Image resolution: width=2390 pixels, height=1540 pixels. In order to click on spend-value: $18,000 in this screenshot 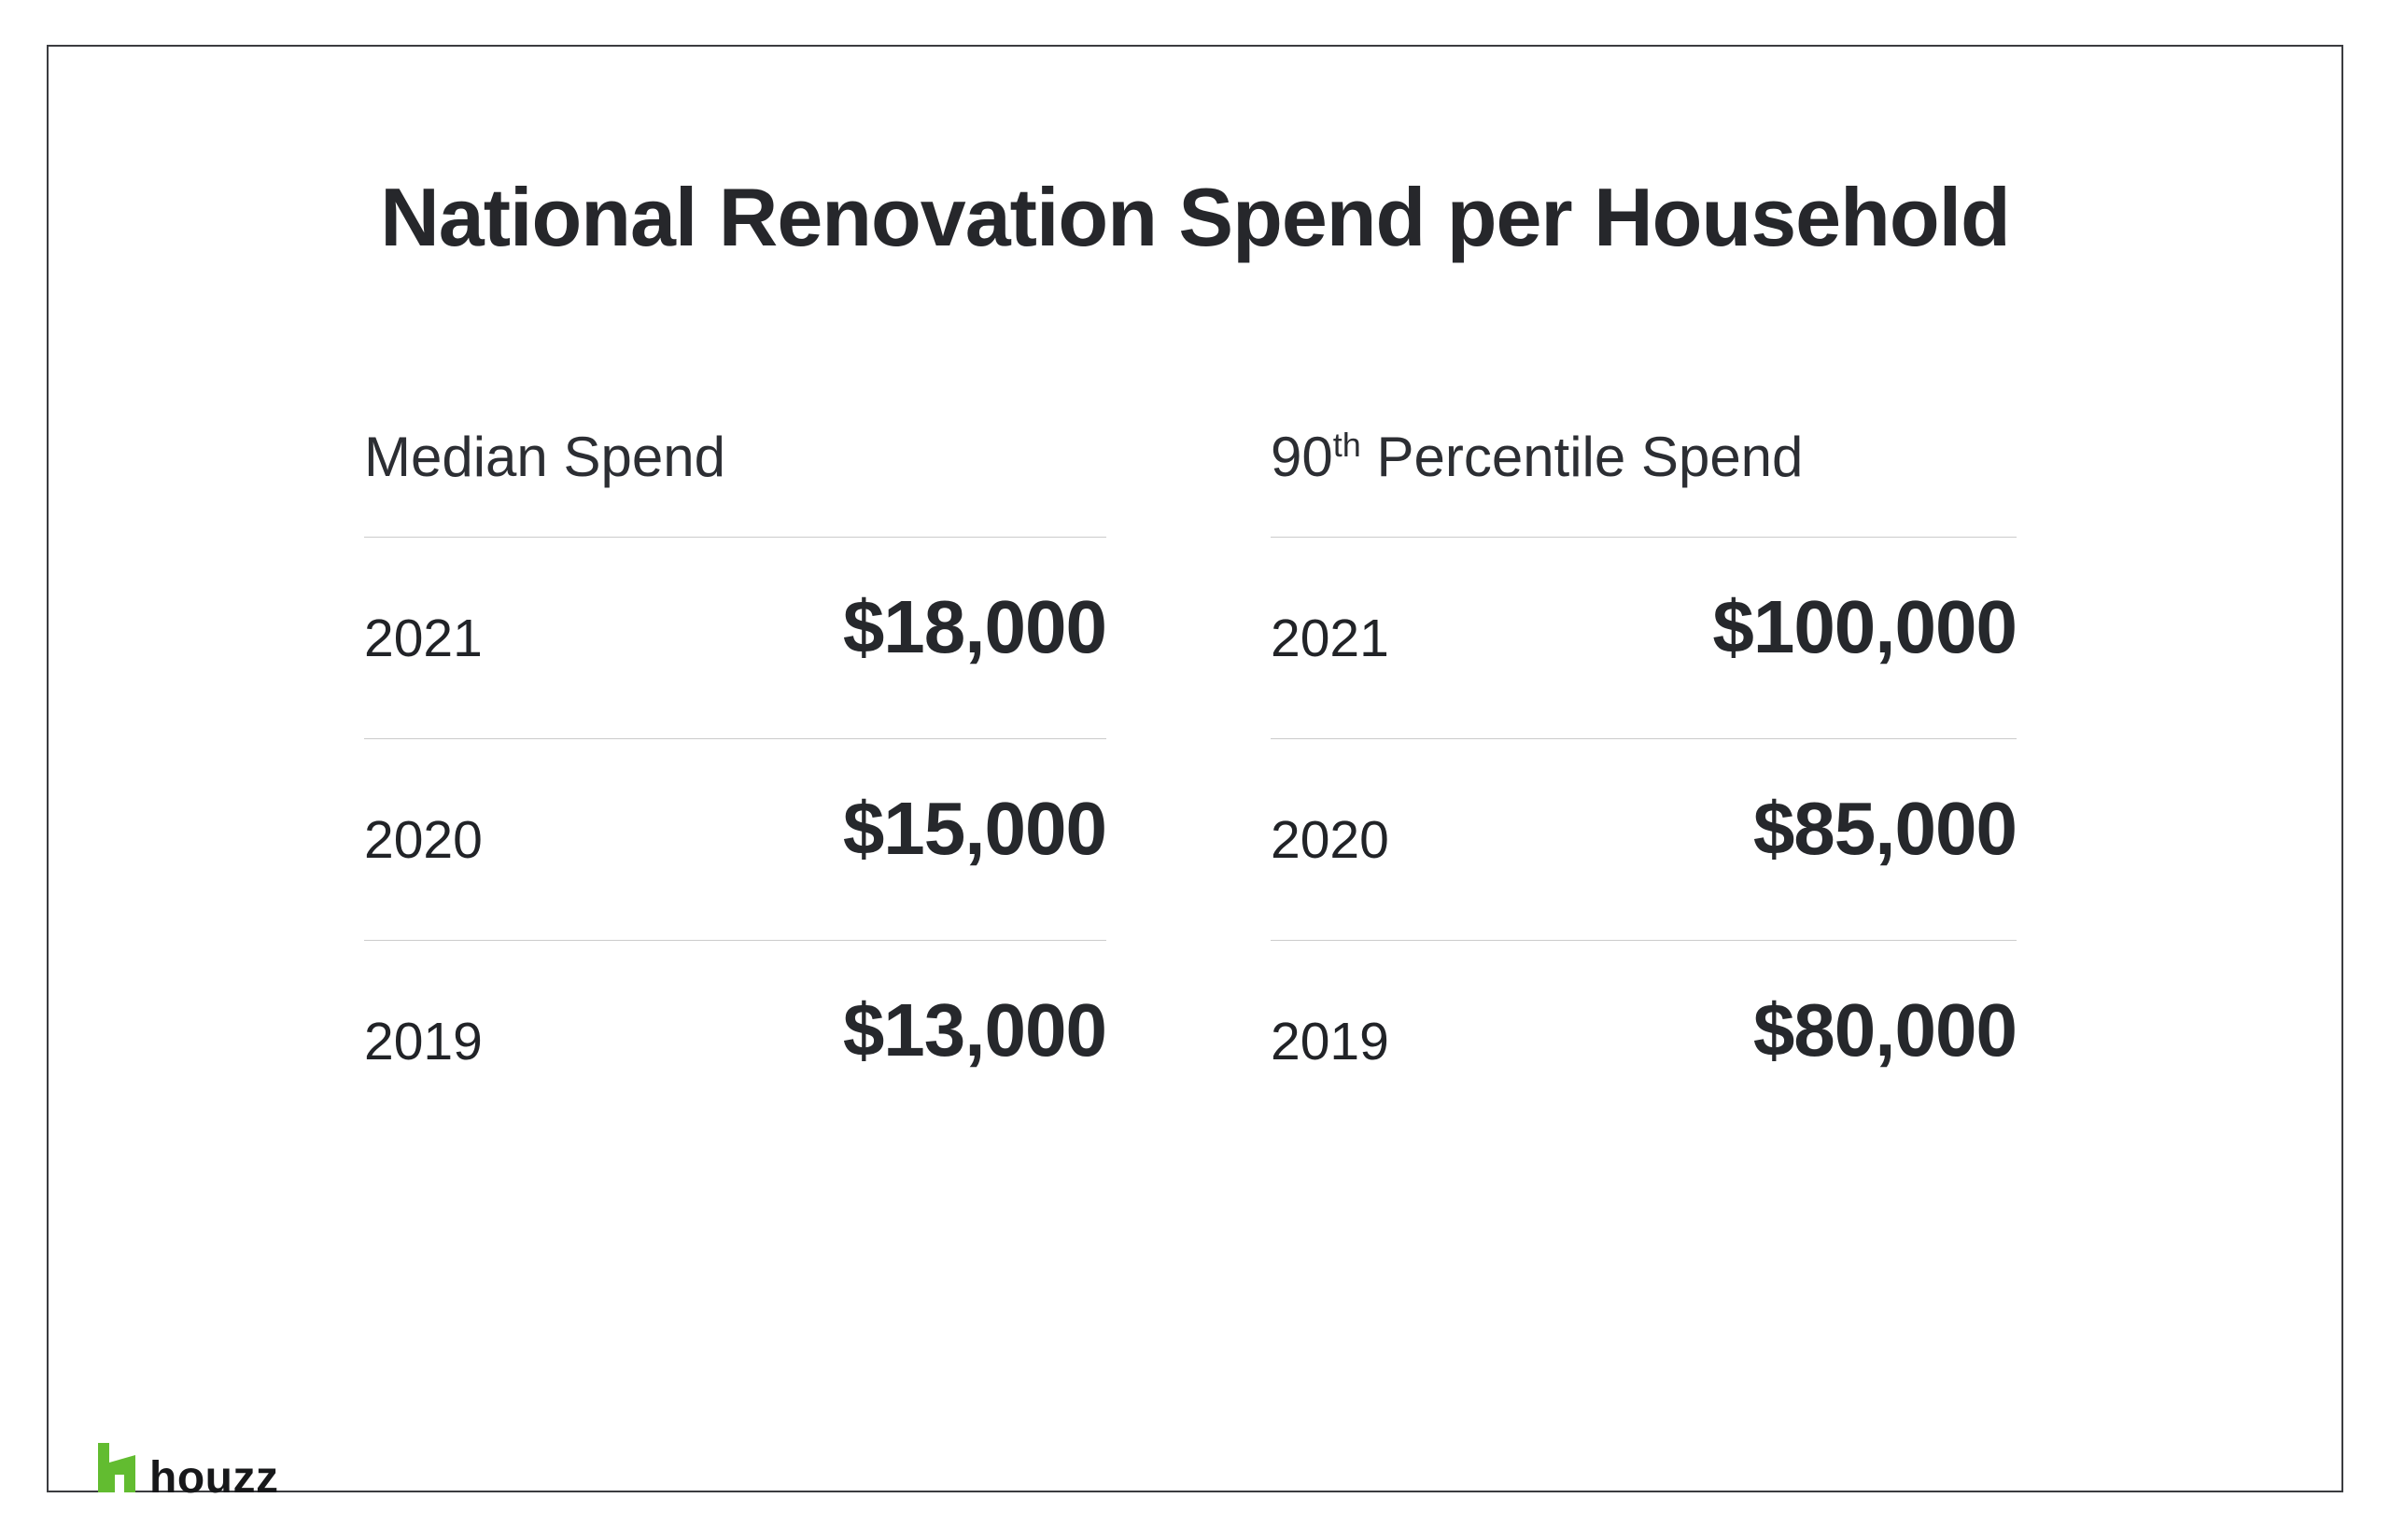, I will do `click(974, 626)`.